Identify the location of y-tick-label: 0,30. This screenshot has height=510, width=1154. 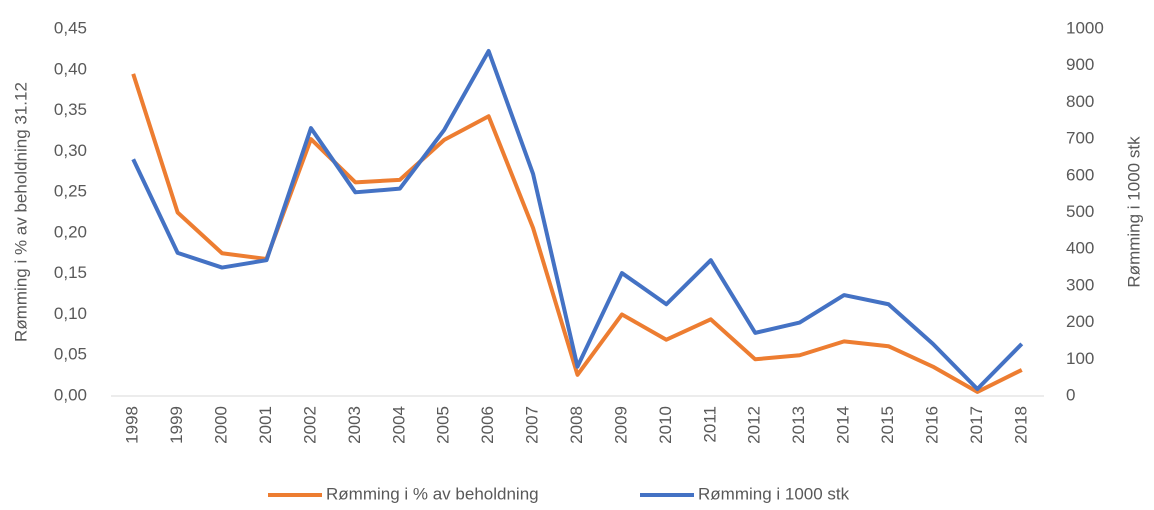
(70, 150).